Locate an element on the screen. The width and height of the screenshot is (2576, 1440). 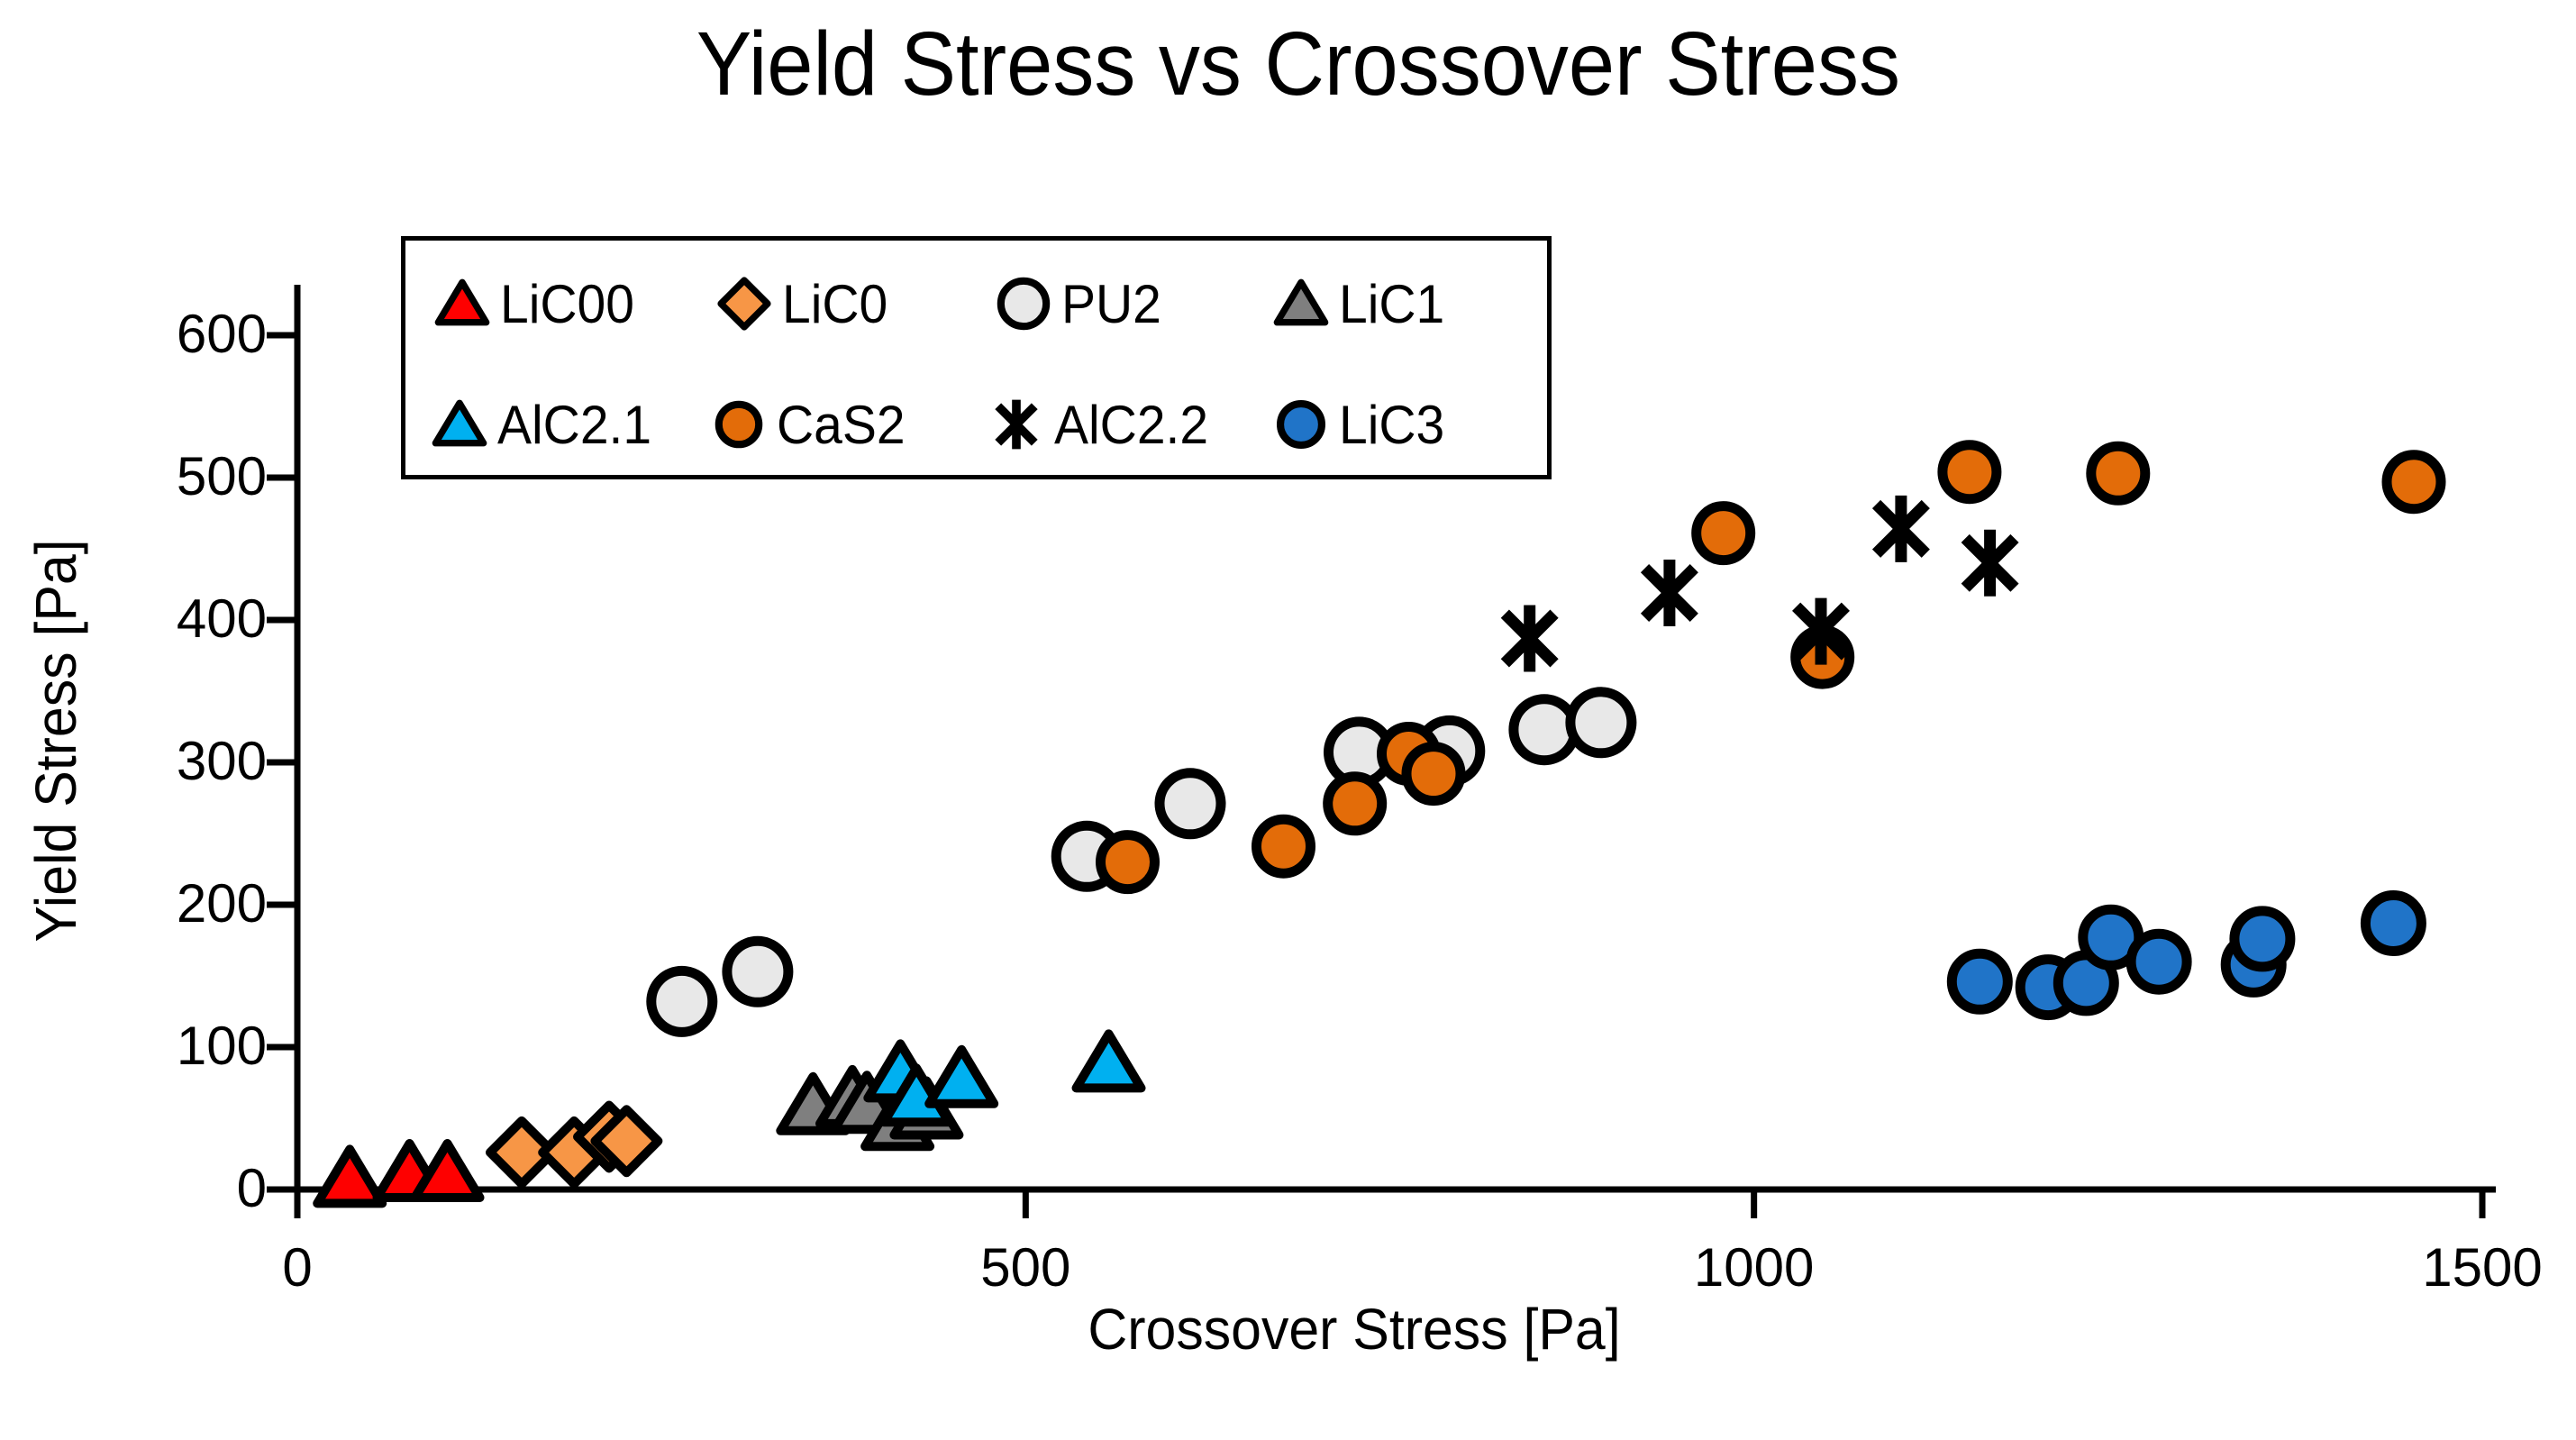
series-PU2 is located at coordinates (1141, 862).